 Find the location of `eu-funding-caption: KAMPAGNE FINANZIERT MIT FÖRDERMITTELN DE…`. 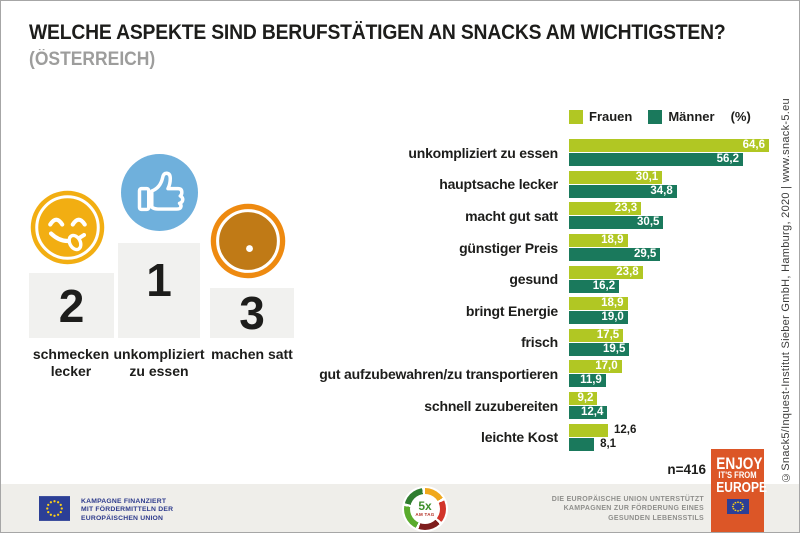

eu-funding-caption: KAMPAGNE FINANZIERT MIT FÖRDERMITTELN DE… is located at coordinates (127, 510).